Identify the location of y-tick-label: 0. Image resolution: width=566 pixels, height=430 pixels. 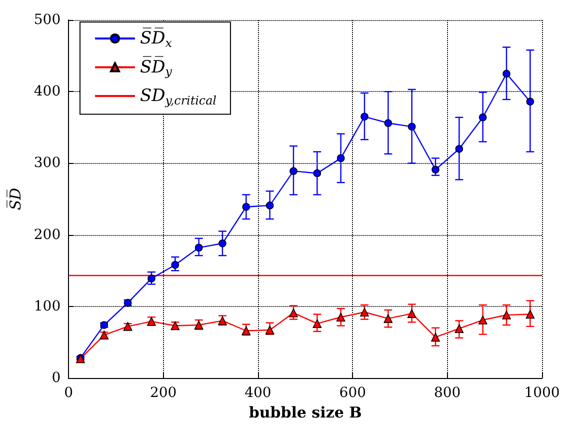
(56, 378).